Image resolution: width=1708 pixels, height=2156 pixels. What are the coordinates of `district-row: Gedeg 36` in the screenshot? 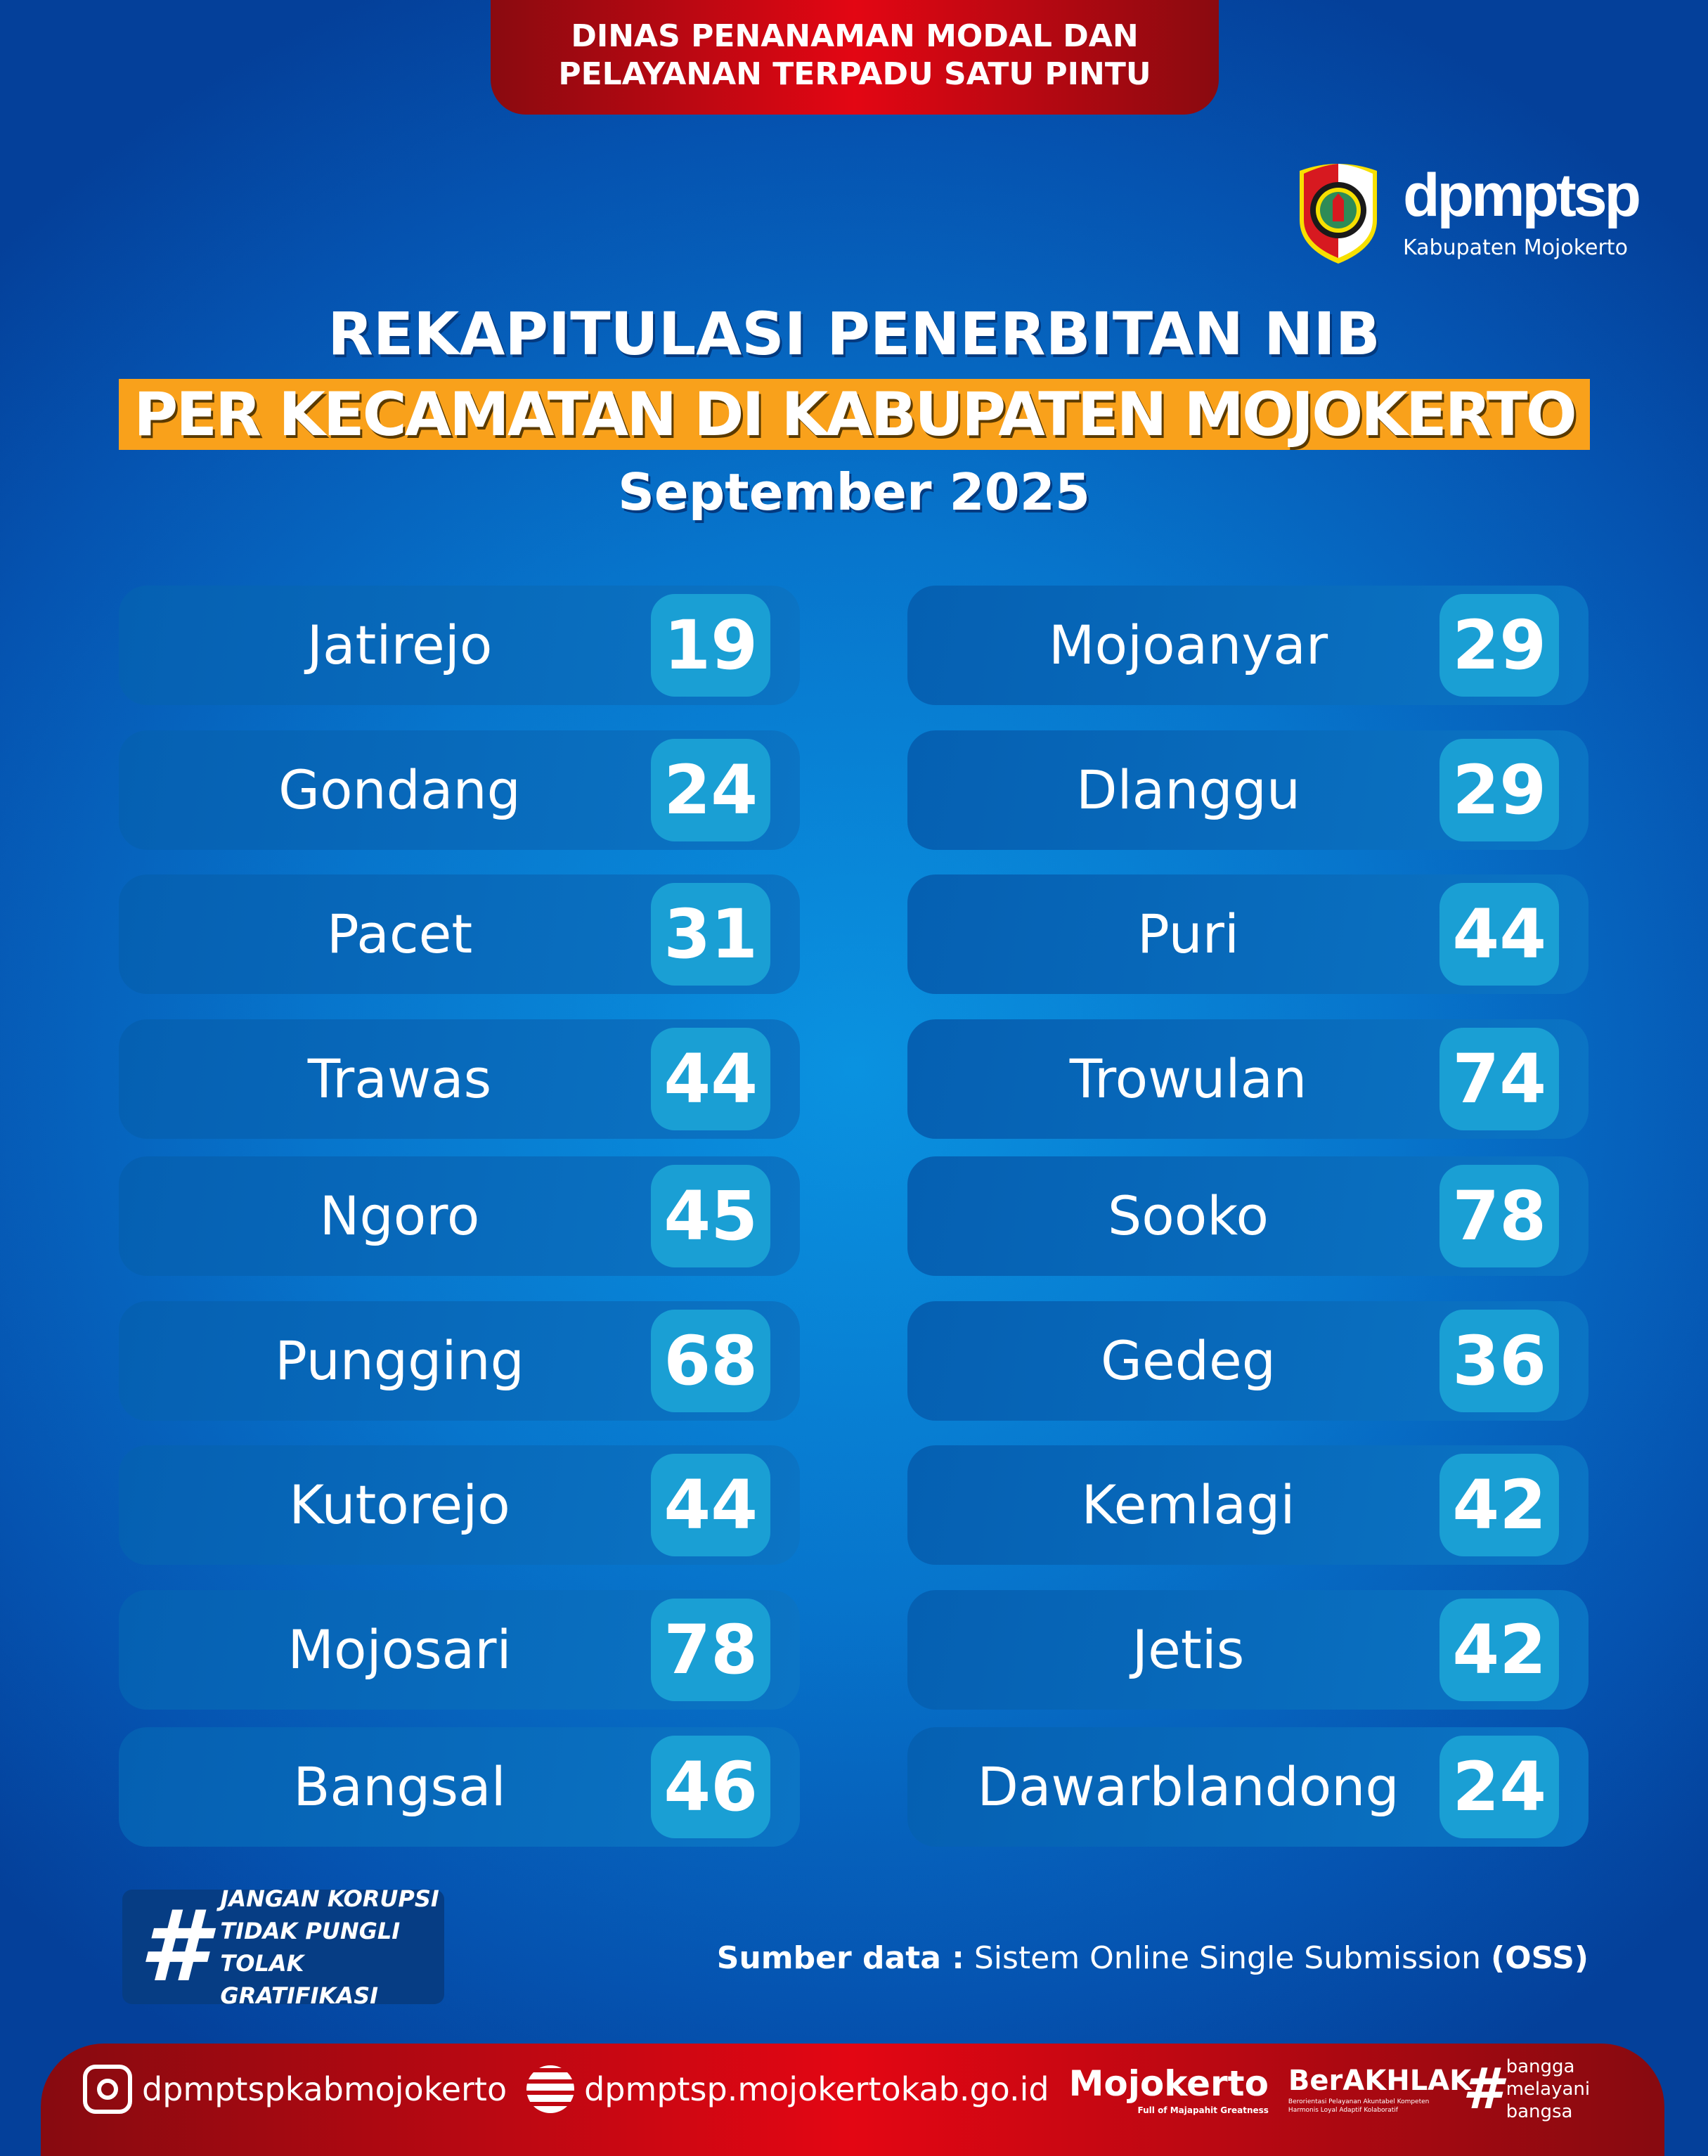 It's located at (1248, 1361).